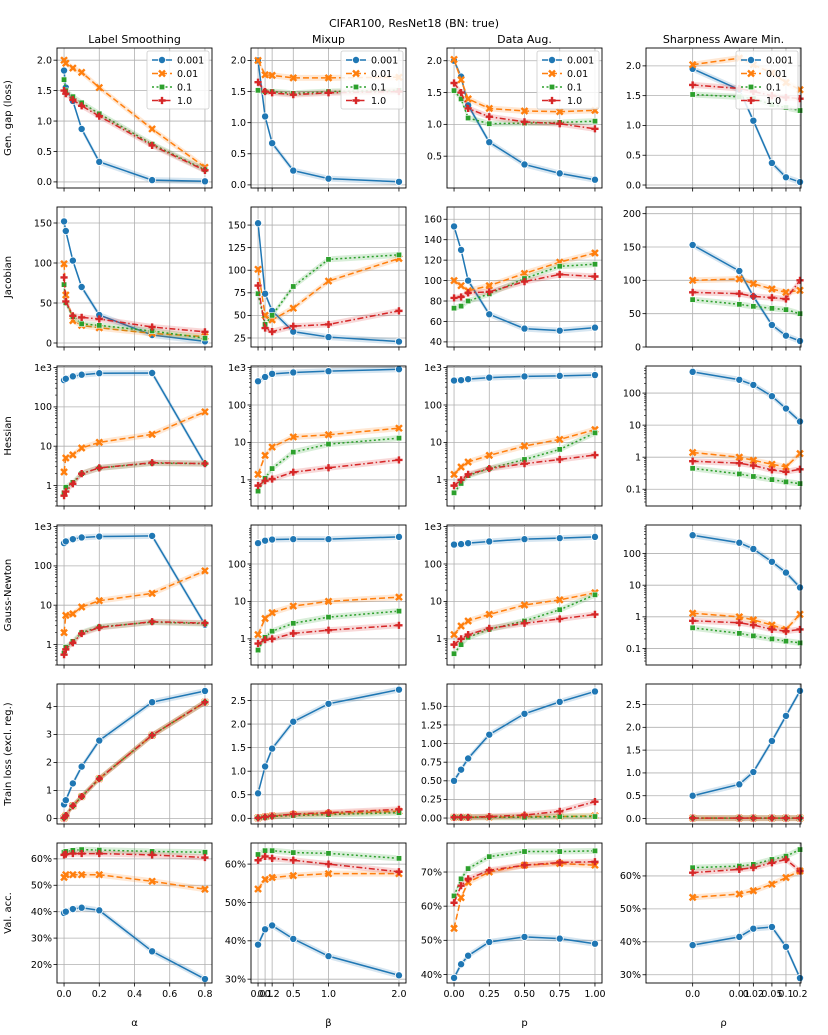 The image size is (828, 1035). Describe the element at coordinates (235, 903) in the screenshot. I see `y-tick-label: 50%` at that location.